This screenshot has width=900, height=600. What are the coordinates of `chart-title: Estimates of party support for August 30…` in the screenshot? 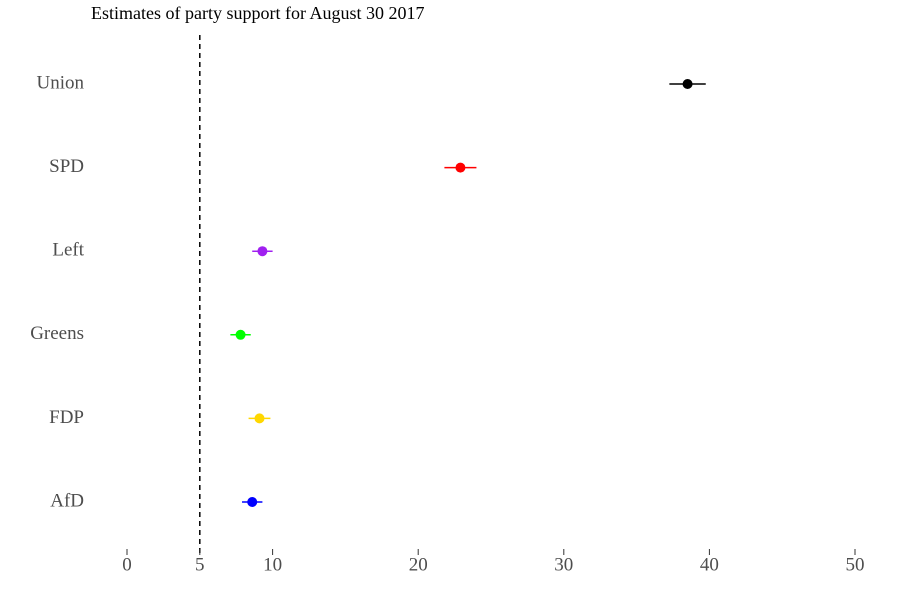 It's located at (257, 13).